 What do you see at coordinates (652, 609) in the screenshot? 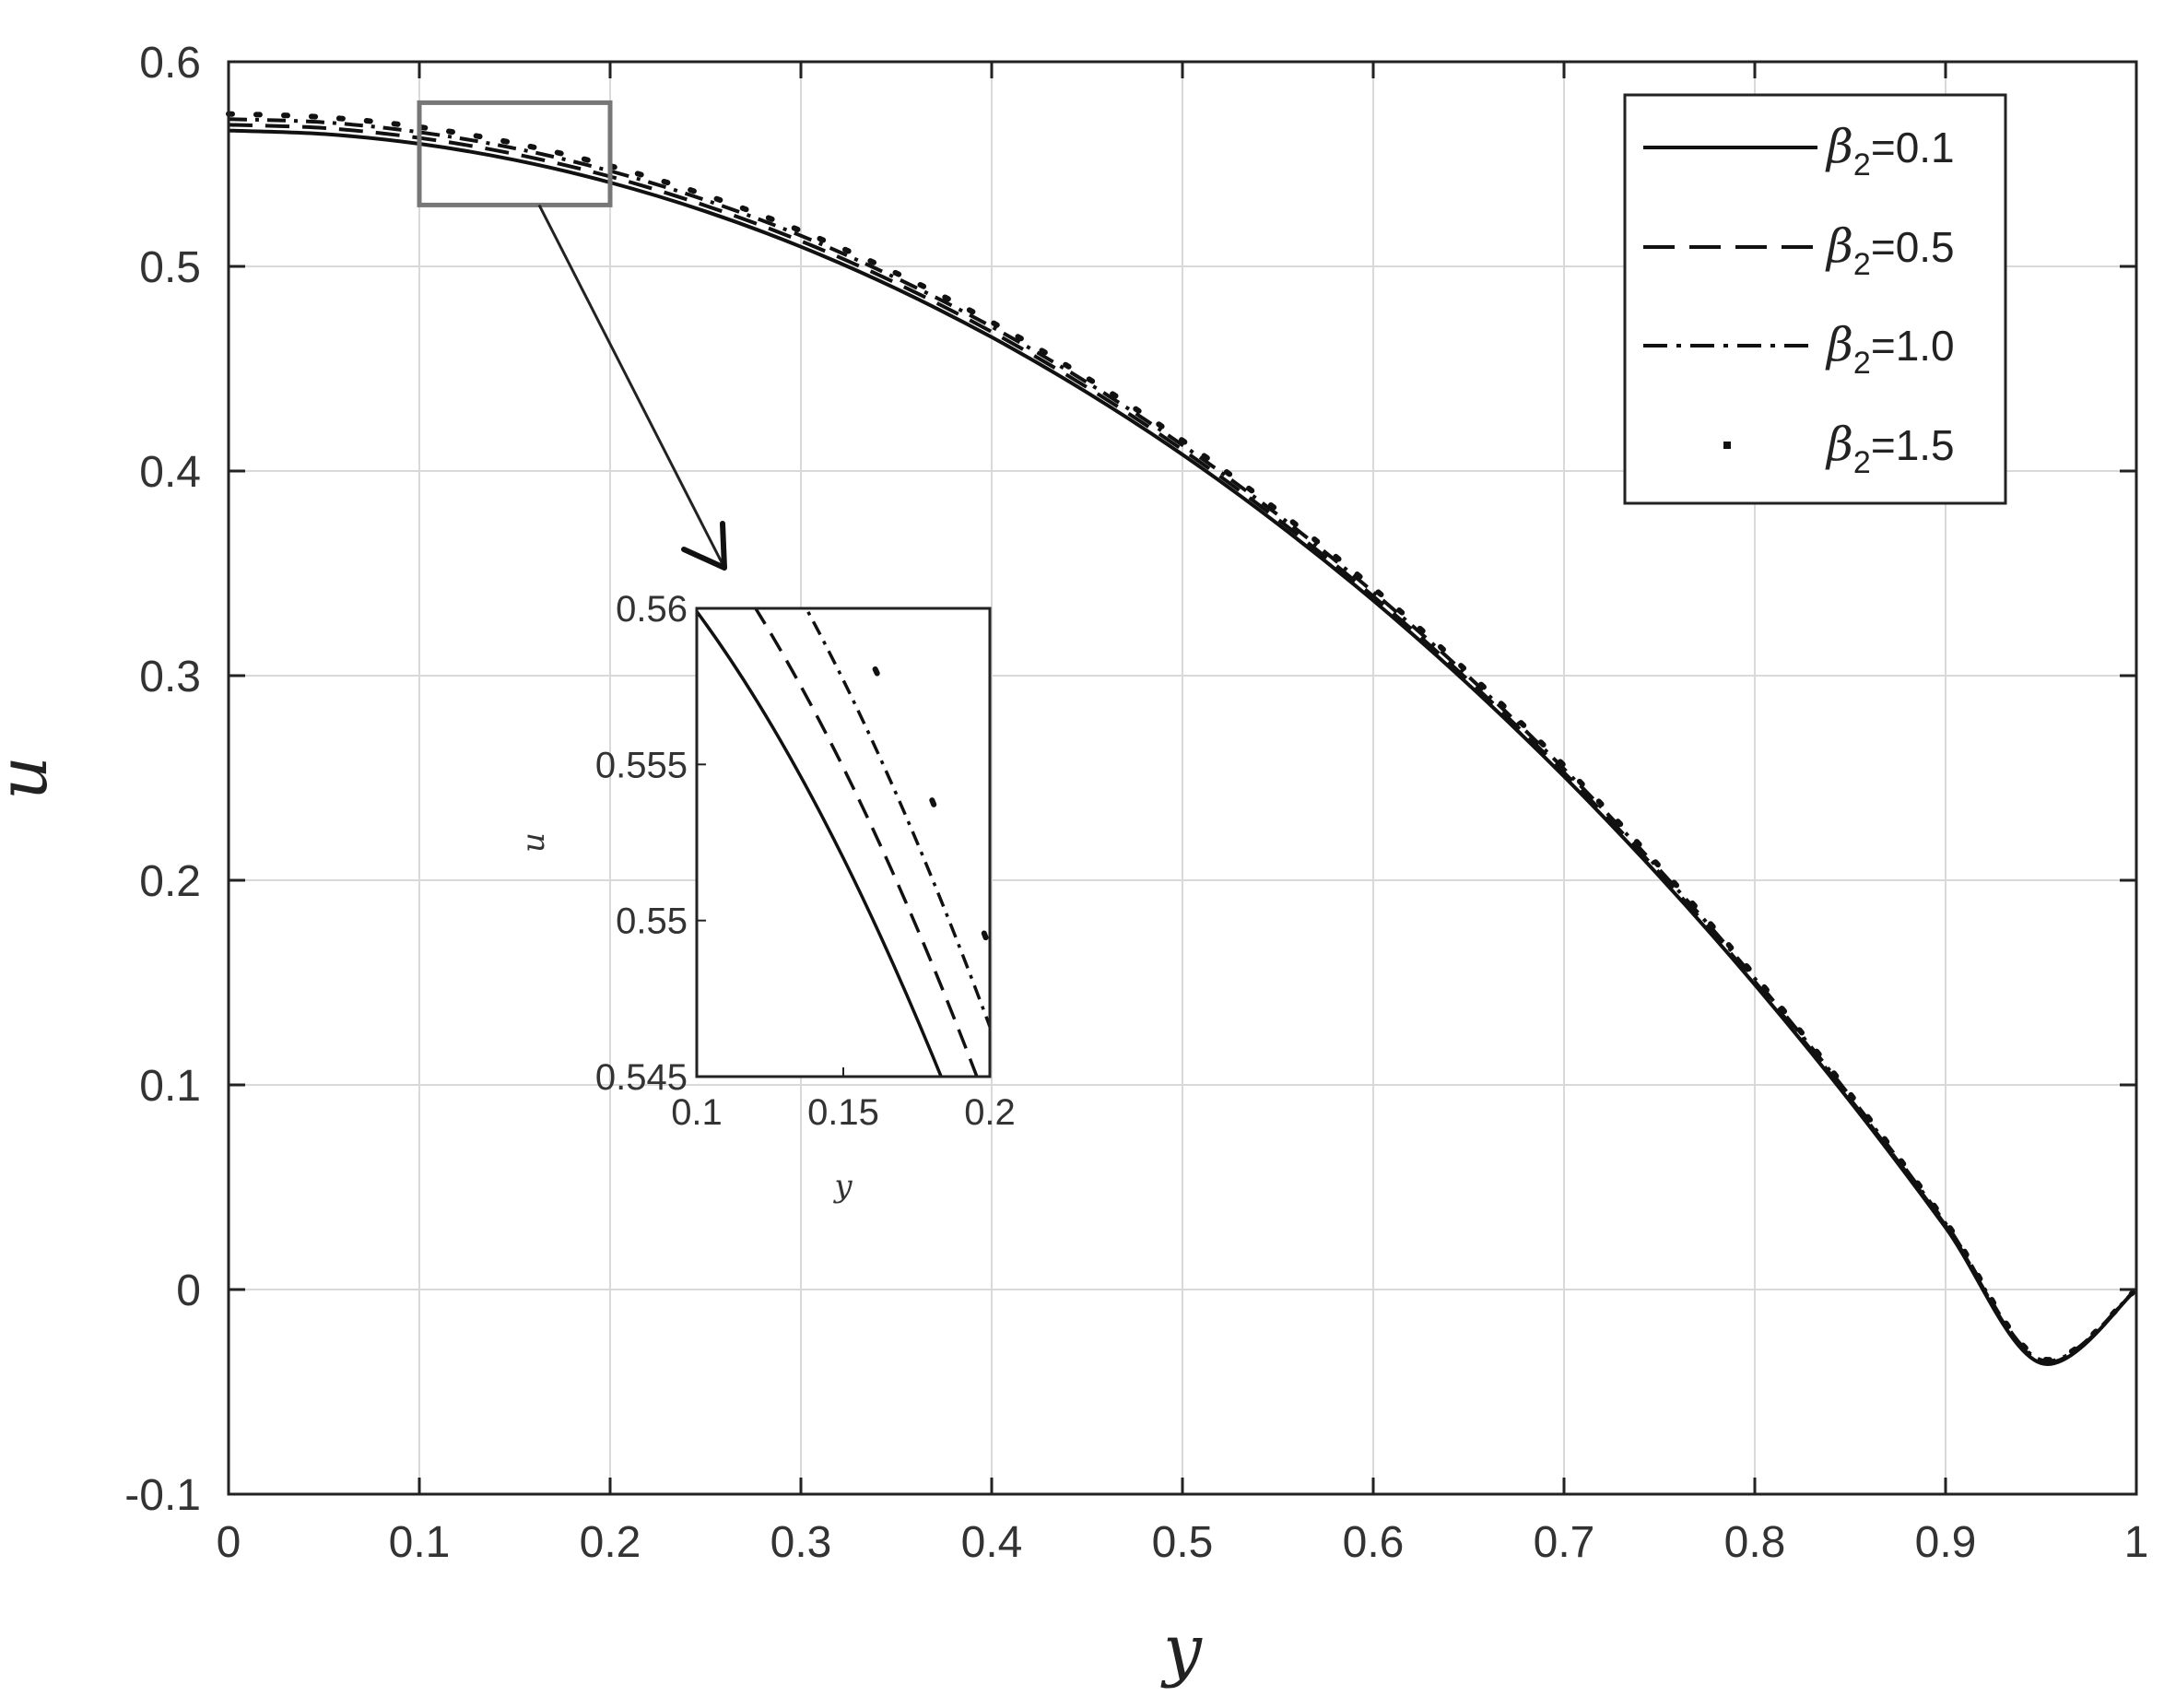
I see `inset-y-tick-label: 0.56` at bounding box center [652, 609].